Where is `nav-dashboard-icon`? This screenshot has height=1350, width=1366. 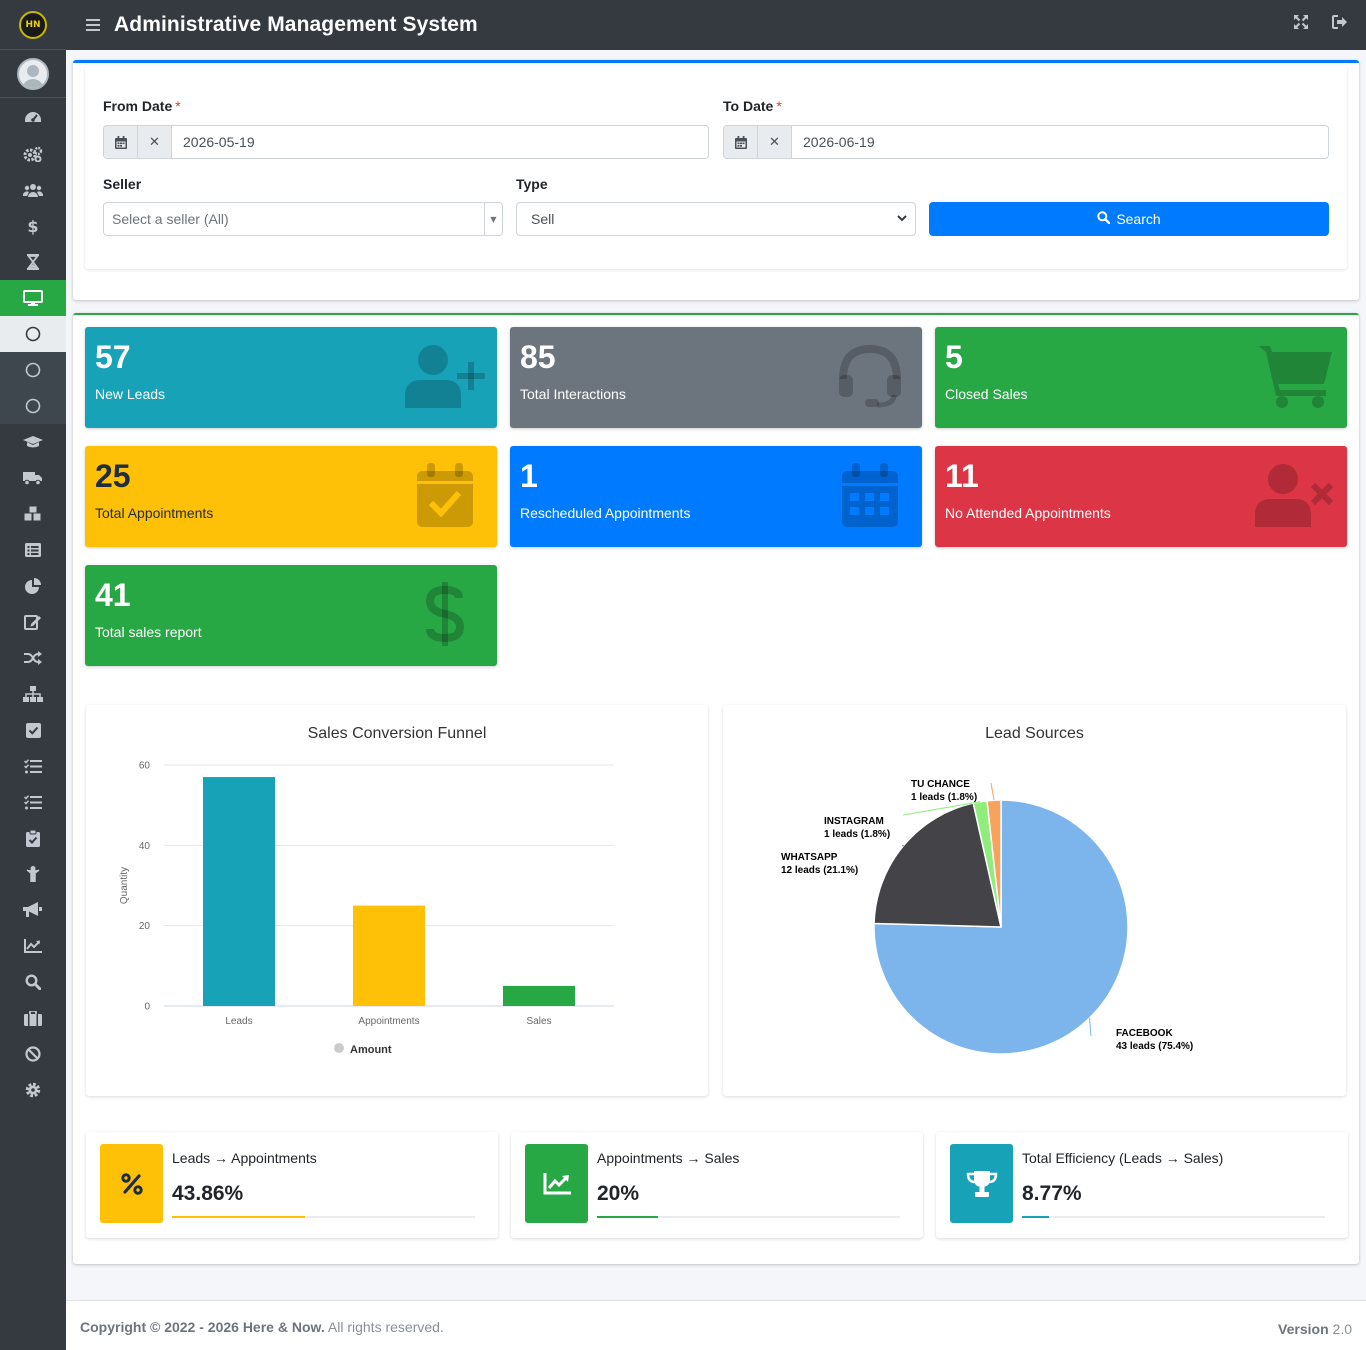
nav-dashboard-icon is located at coordinates (33, 118).